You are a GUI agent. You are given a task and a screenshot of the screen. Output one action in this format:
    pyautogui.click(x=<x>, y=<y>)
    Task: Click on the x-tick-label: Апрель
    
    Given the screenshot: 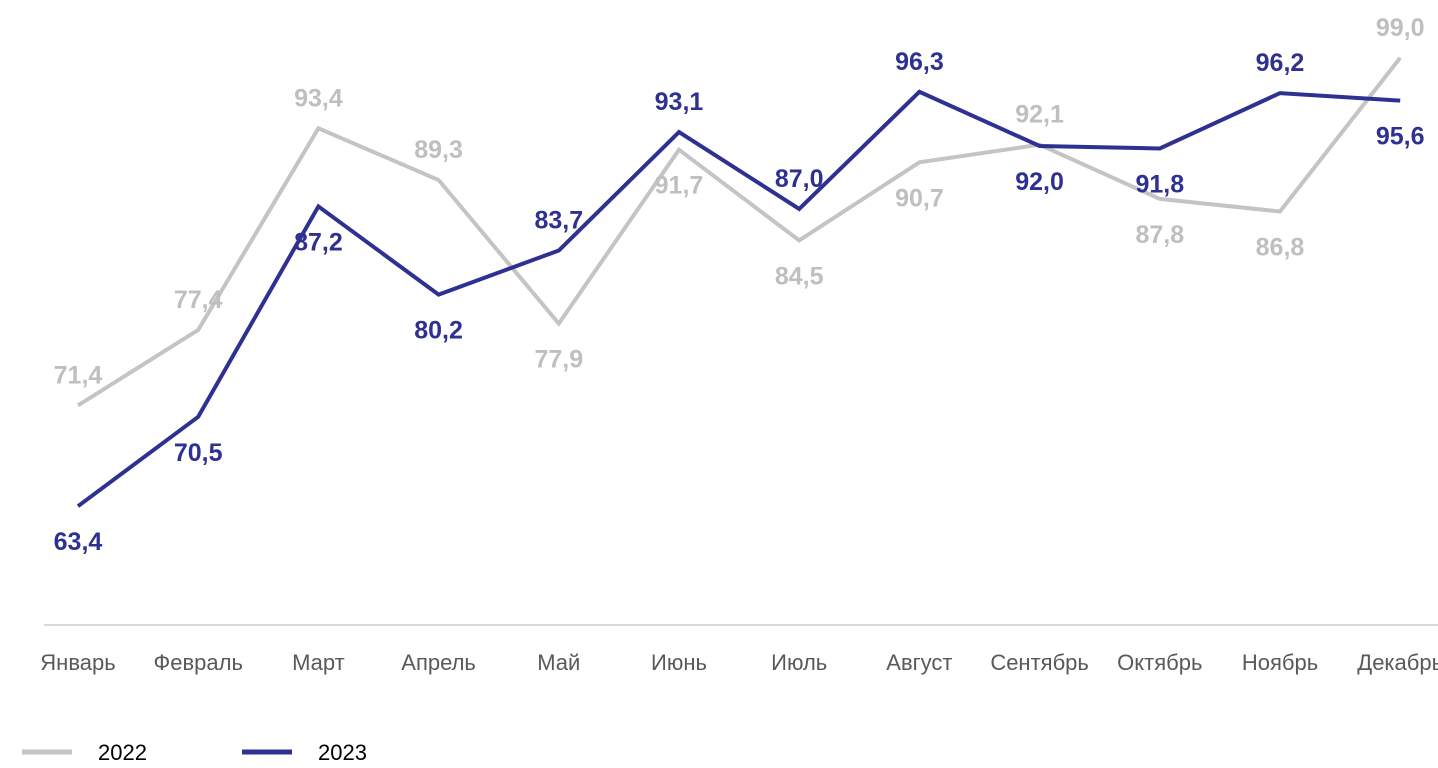 What is the action you would take?
    pyautogui.click(x=438, y=662)
    